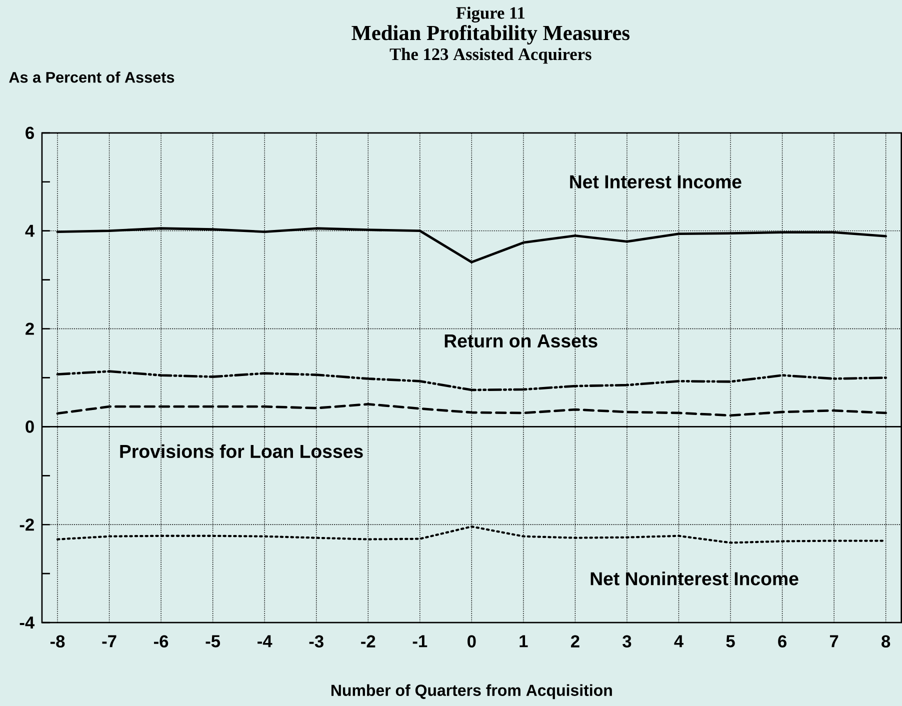  Describe the element at coordinates (627, 641) in the screenshot. I see `x-tick-label: 3` at that location.